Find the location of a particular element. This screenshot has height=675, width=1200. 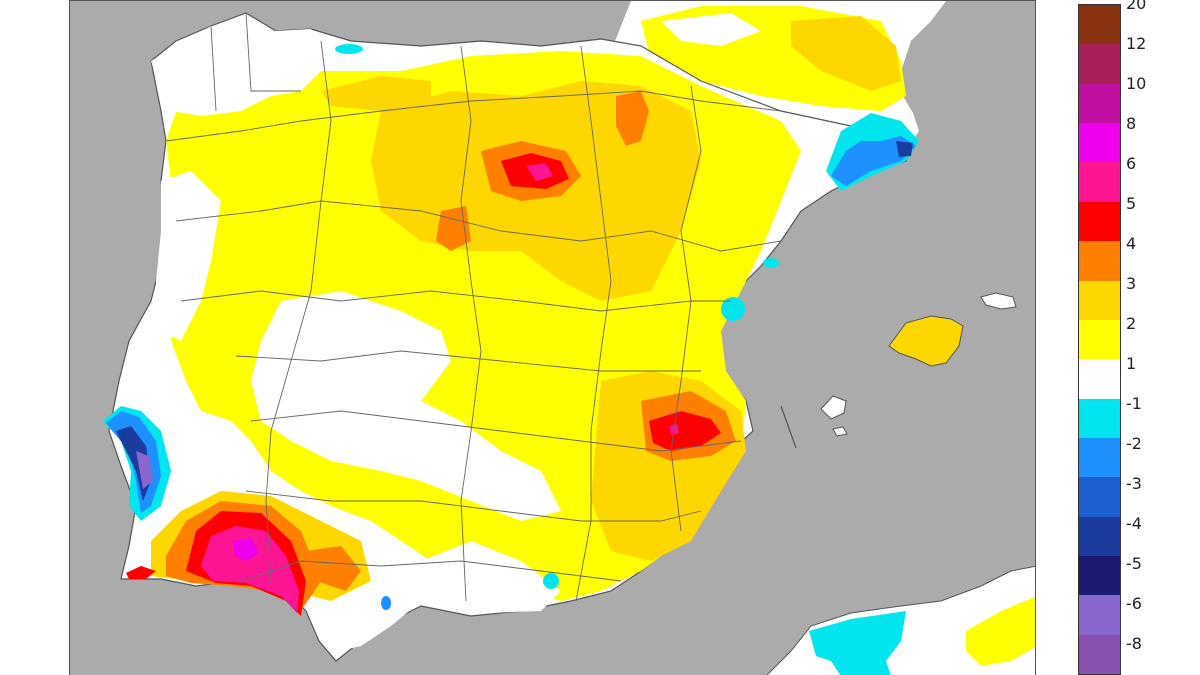

colorbar-tick-label: -1 is located at coordinates (1134, 403).